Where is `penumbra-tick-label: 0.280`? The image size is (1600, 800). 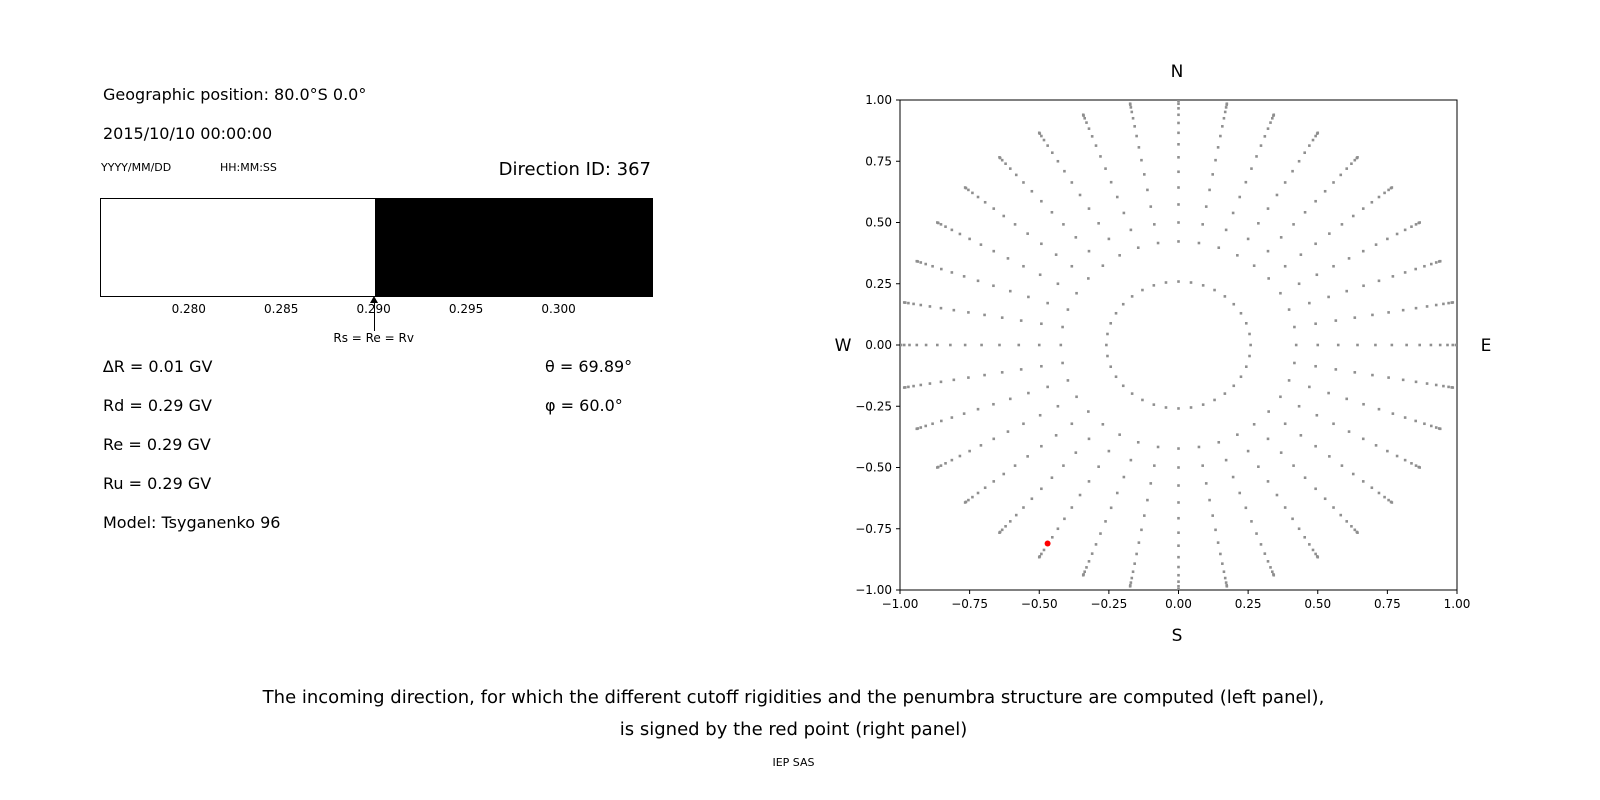
penumbra-tick-label: 0.280 is located at coordinates (188, 309).